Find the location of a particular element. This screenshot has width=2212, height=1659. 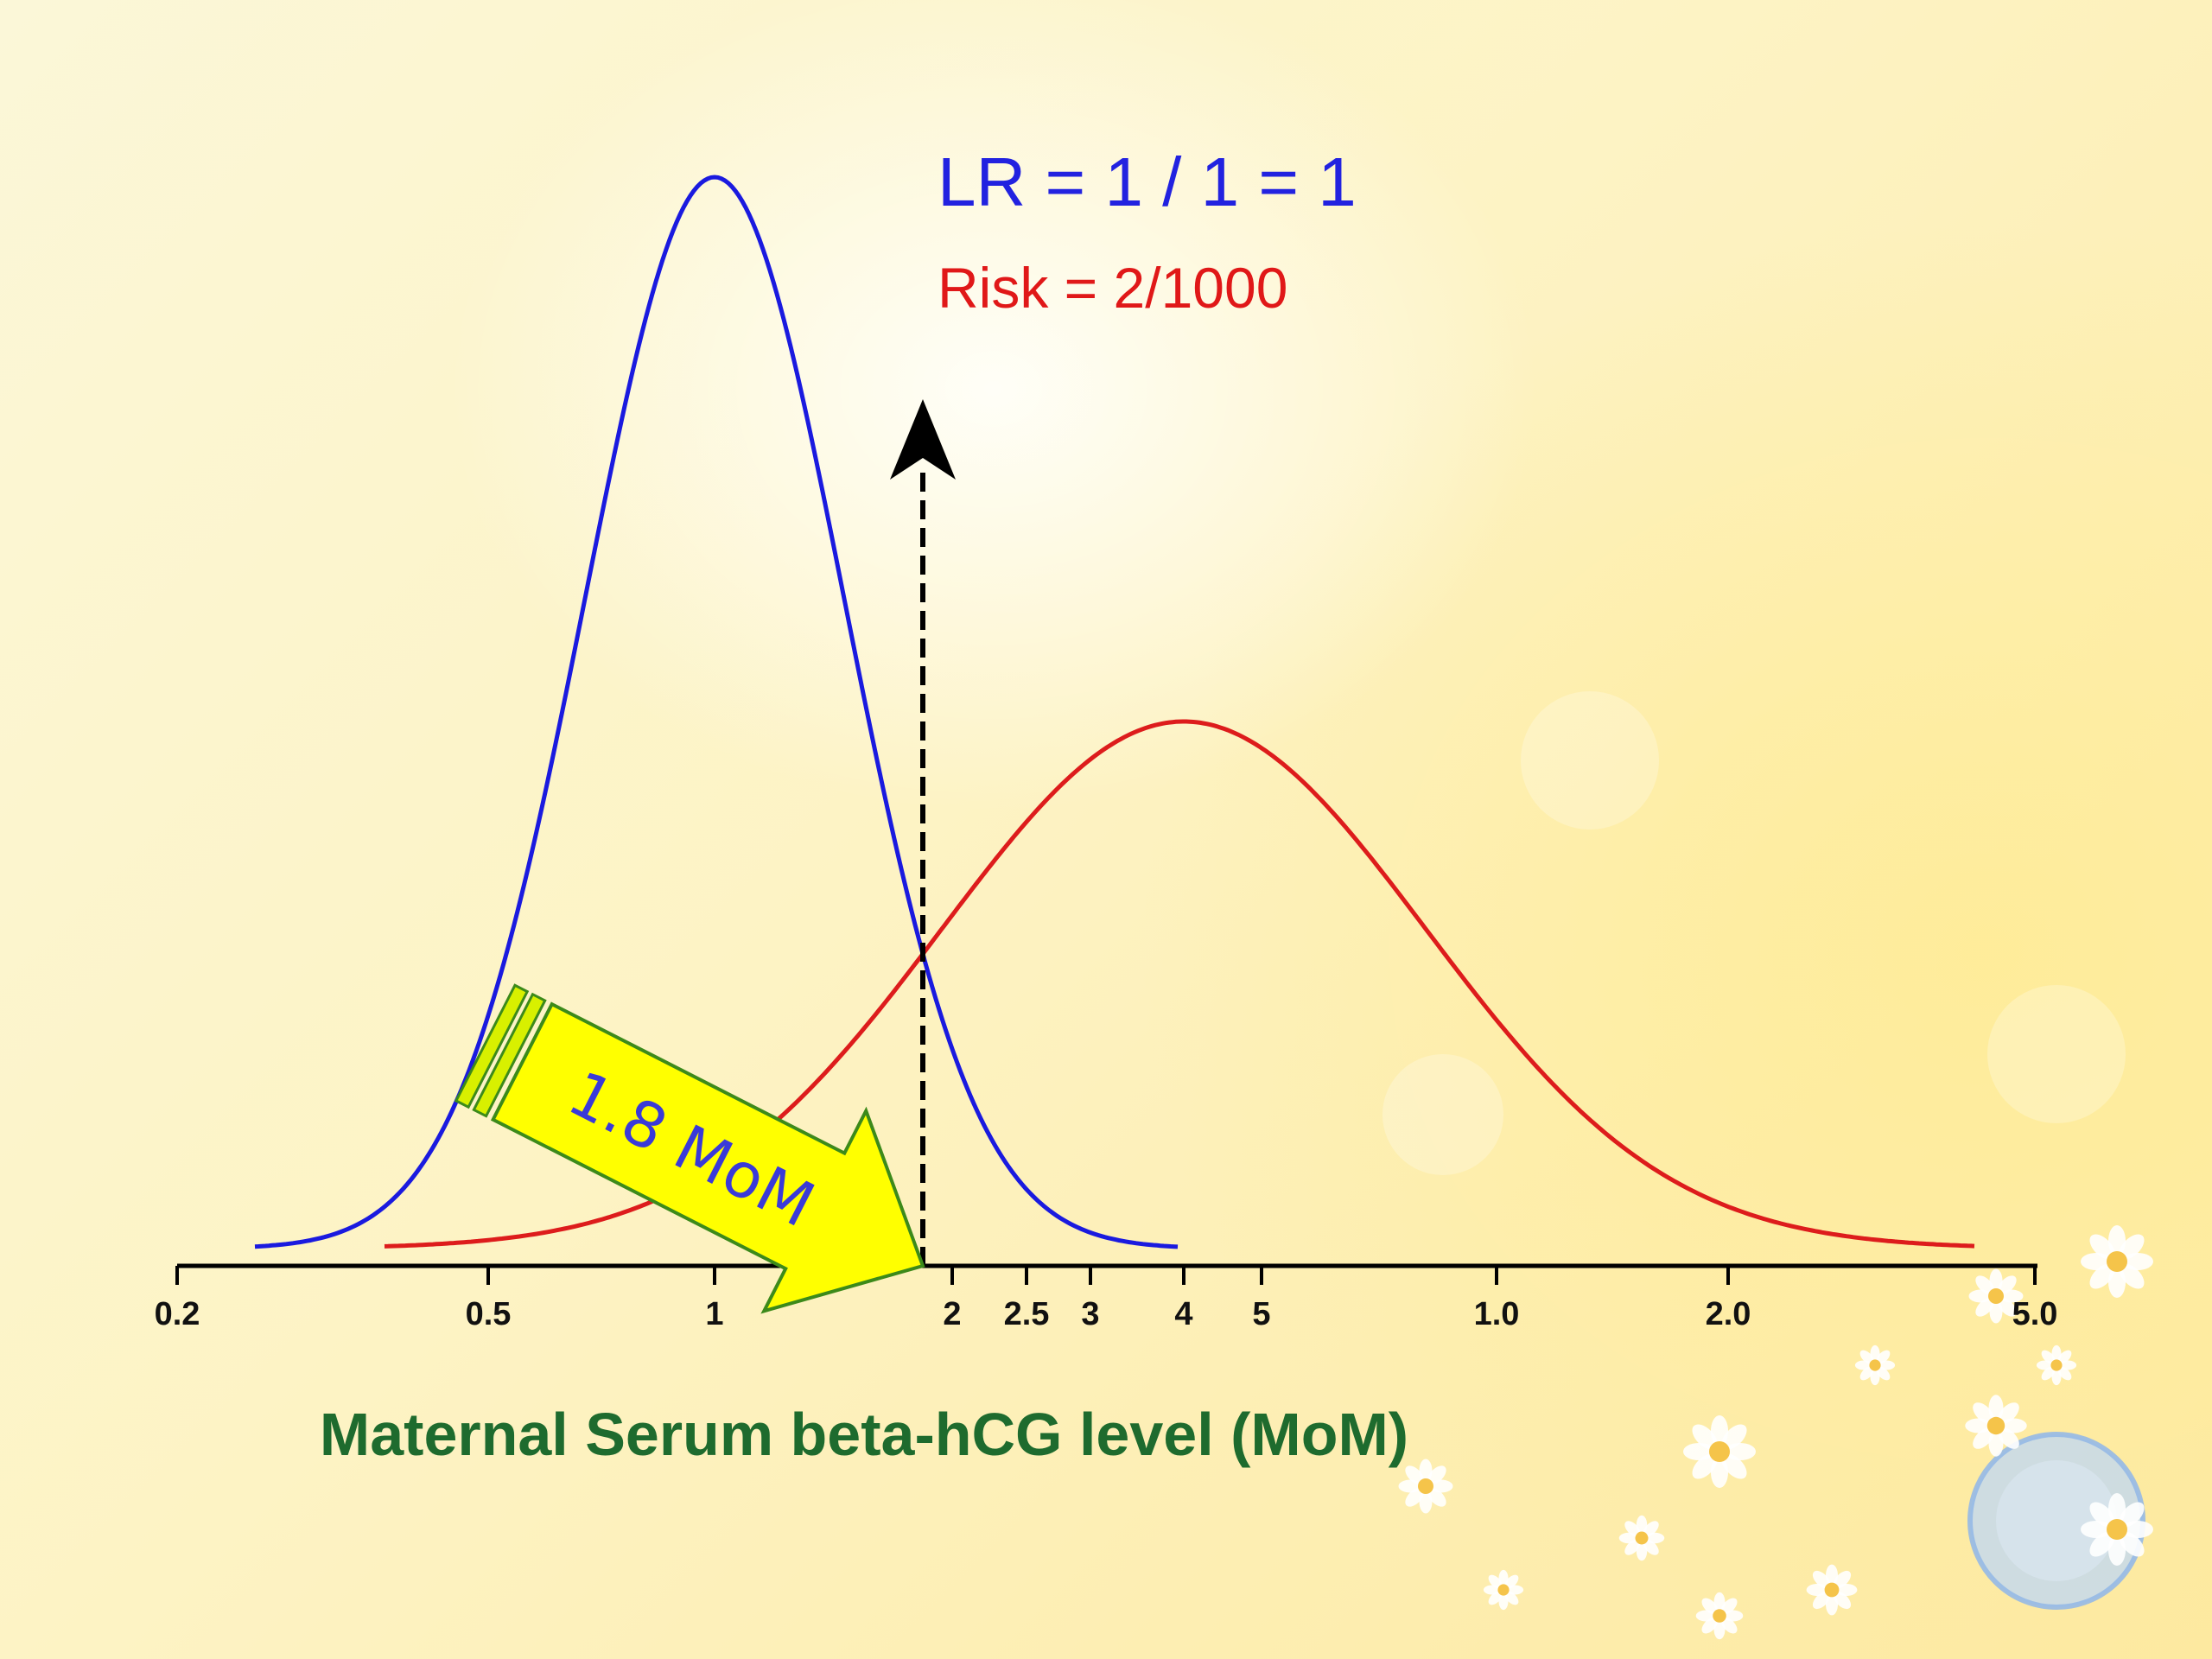

chart-subtitle: Risk = 2/1000 is located at coordinates (1113, 288).